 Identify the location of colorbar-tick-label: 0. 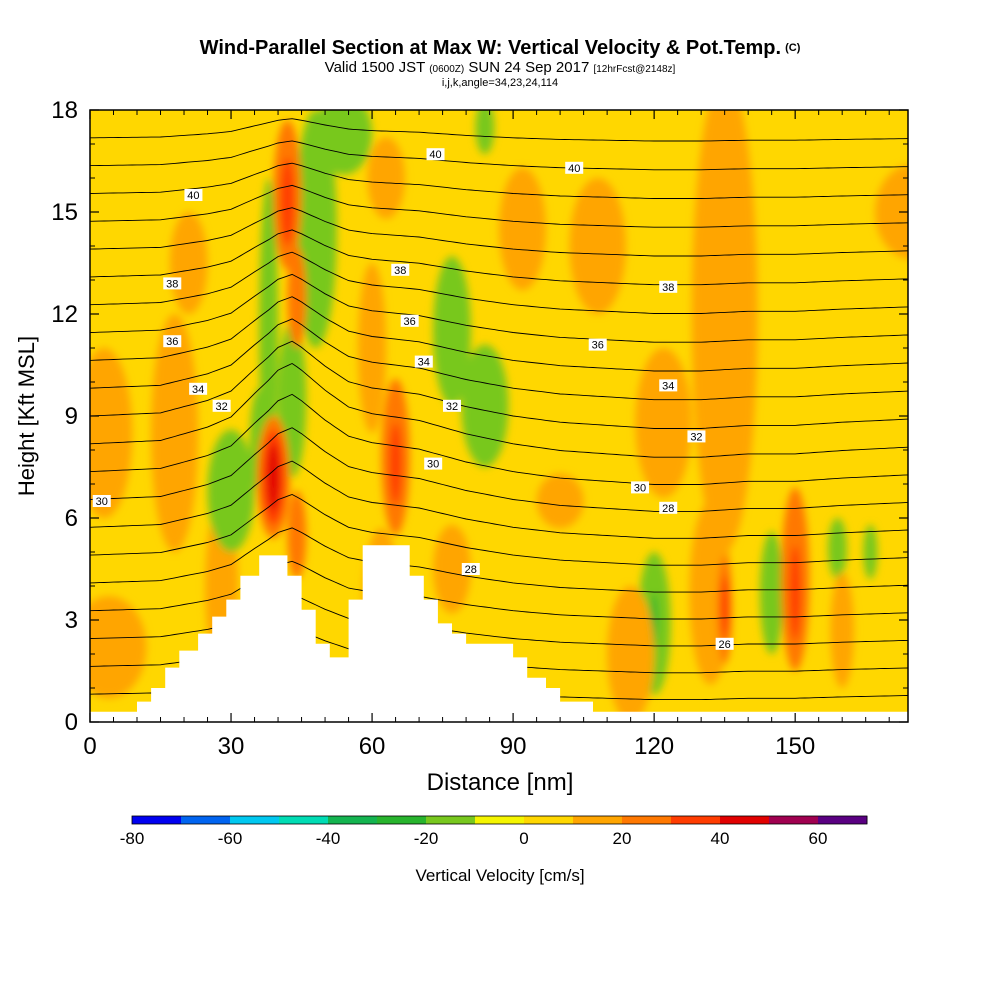
(523, 838).